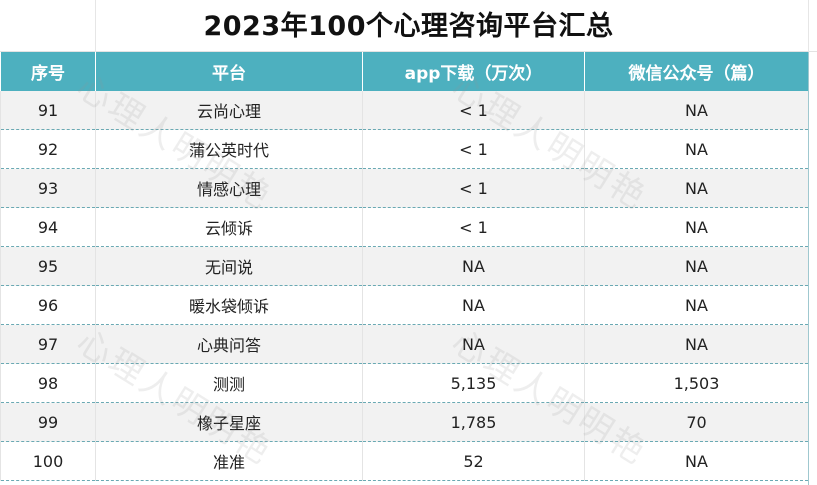 The width and height of the screenshot is (817, 485). I want to click on table-row: 91 云尚心理 < 1 NA, so click(404, 110).